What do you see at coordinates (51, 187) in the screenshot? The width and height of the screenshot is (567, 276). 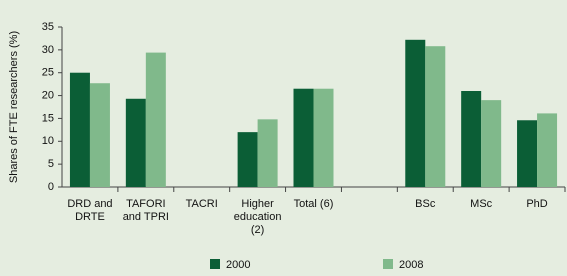 I see `y-tick-label: 0` at bounding box center [51, 187].